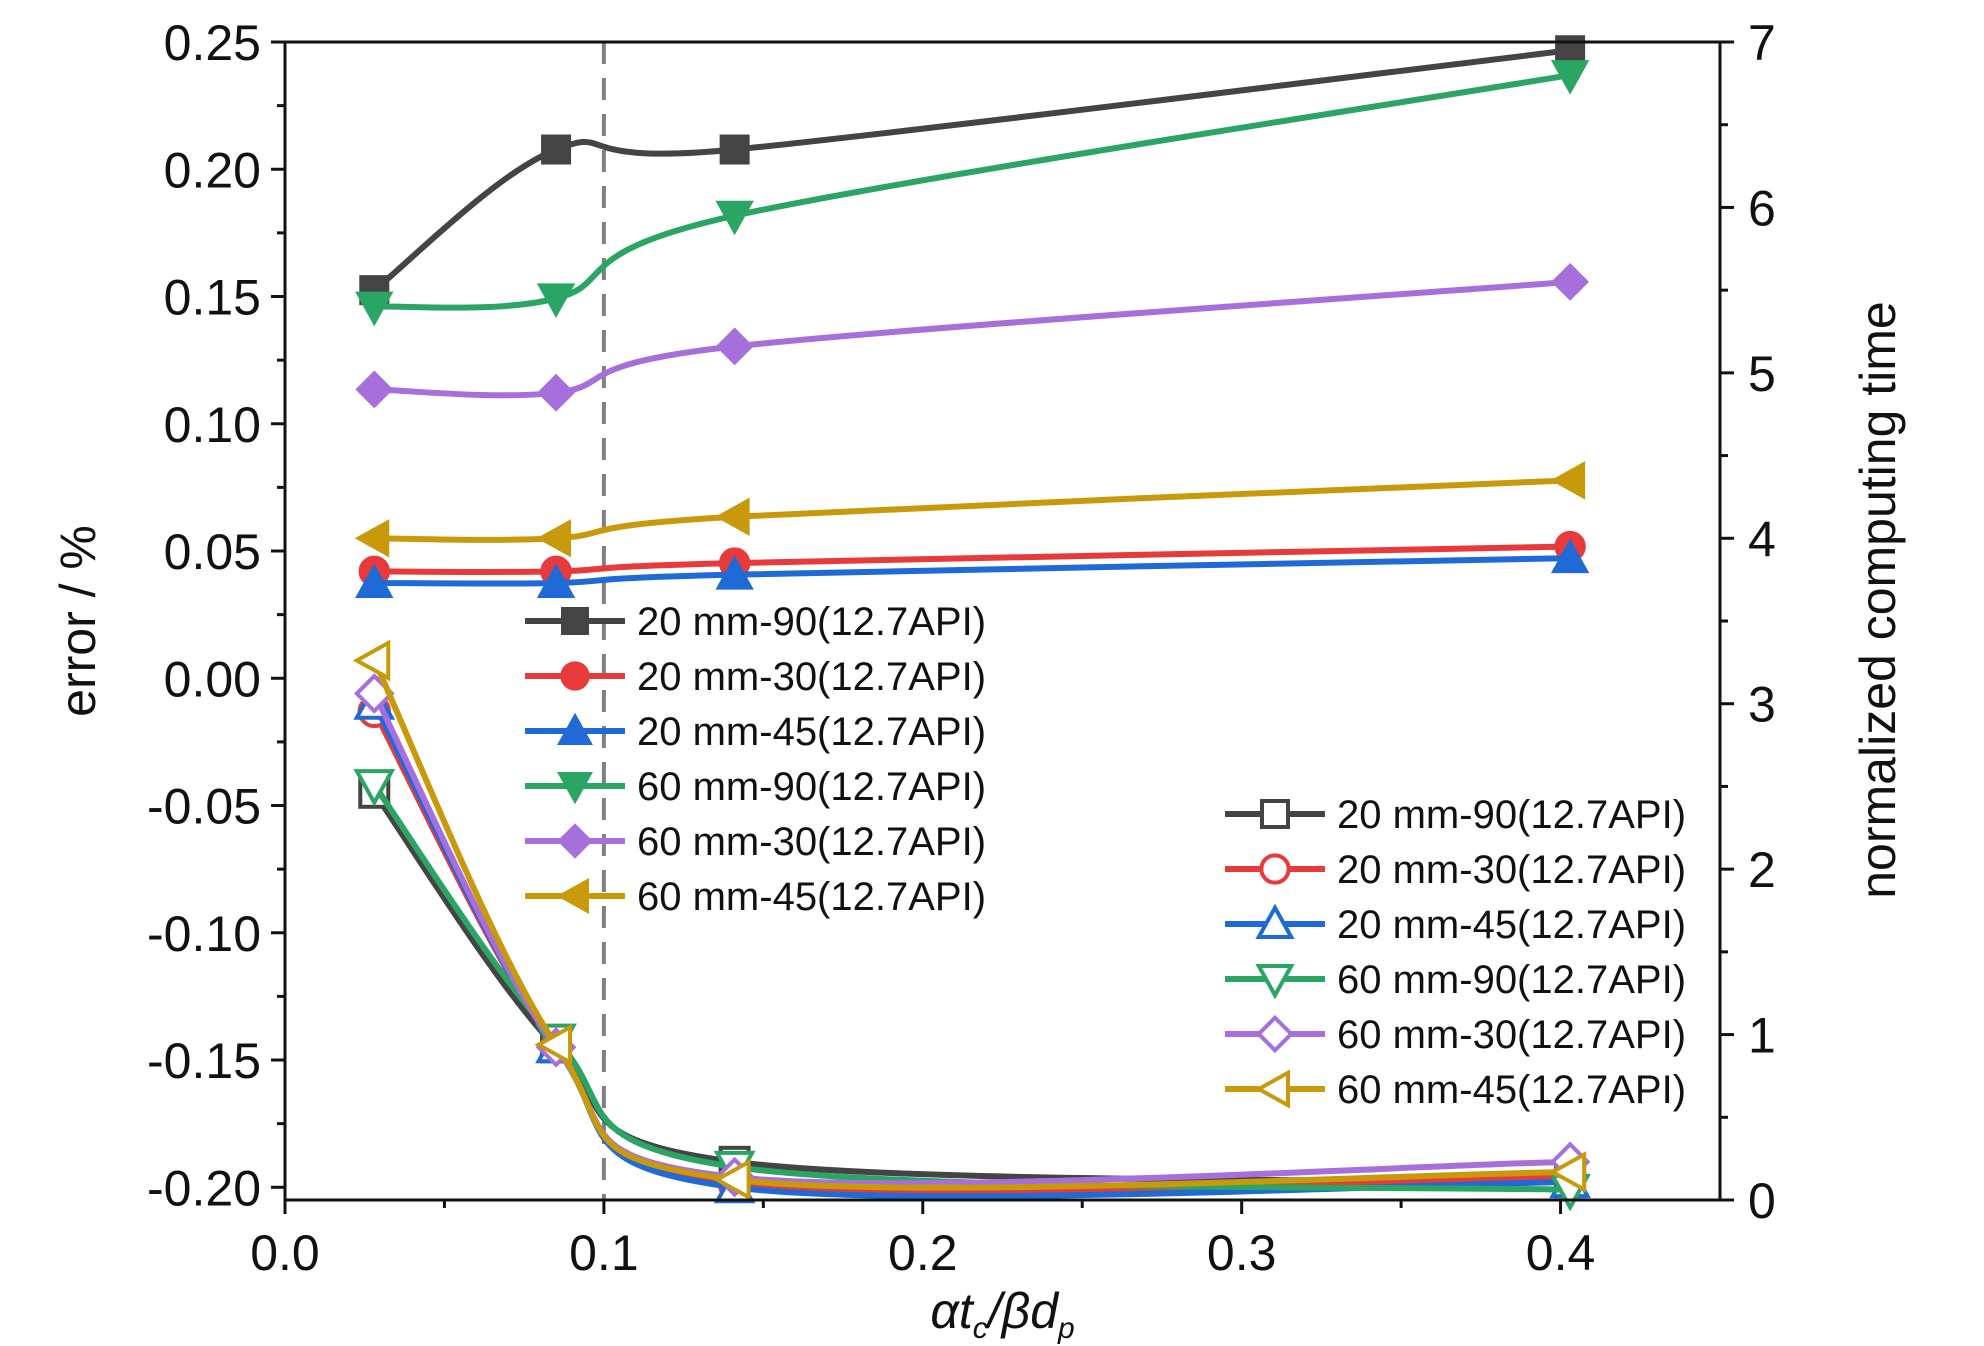 The image size is (1984, 1346). Describe the element at coordinates (1511, 870) in the screenshot. I see `legend-label: 20 mm-30(12.7API)` at that location.